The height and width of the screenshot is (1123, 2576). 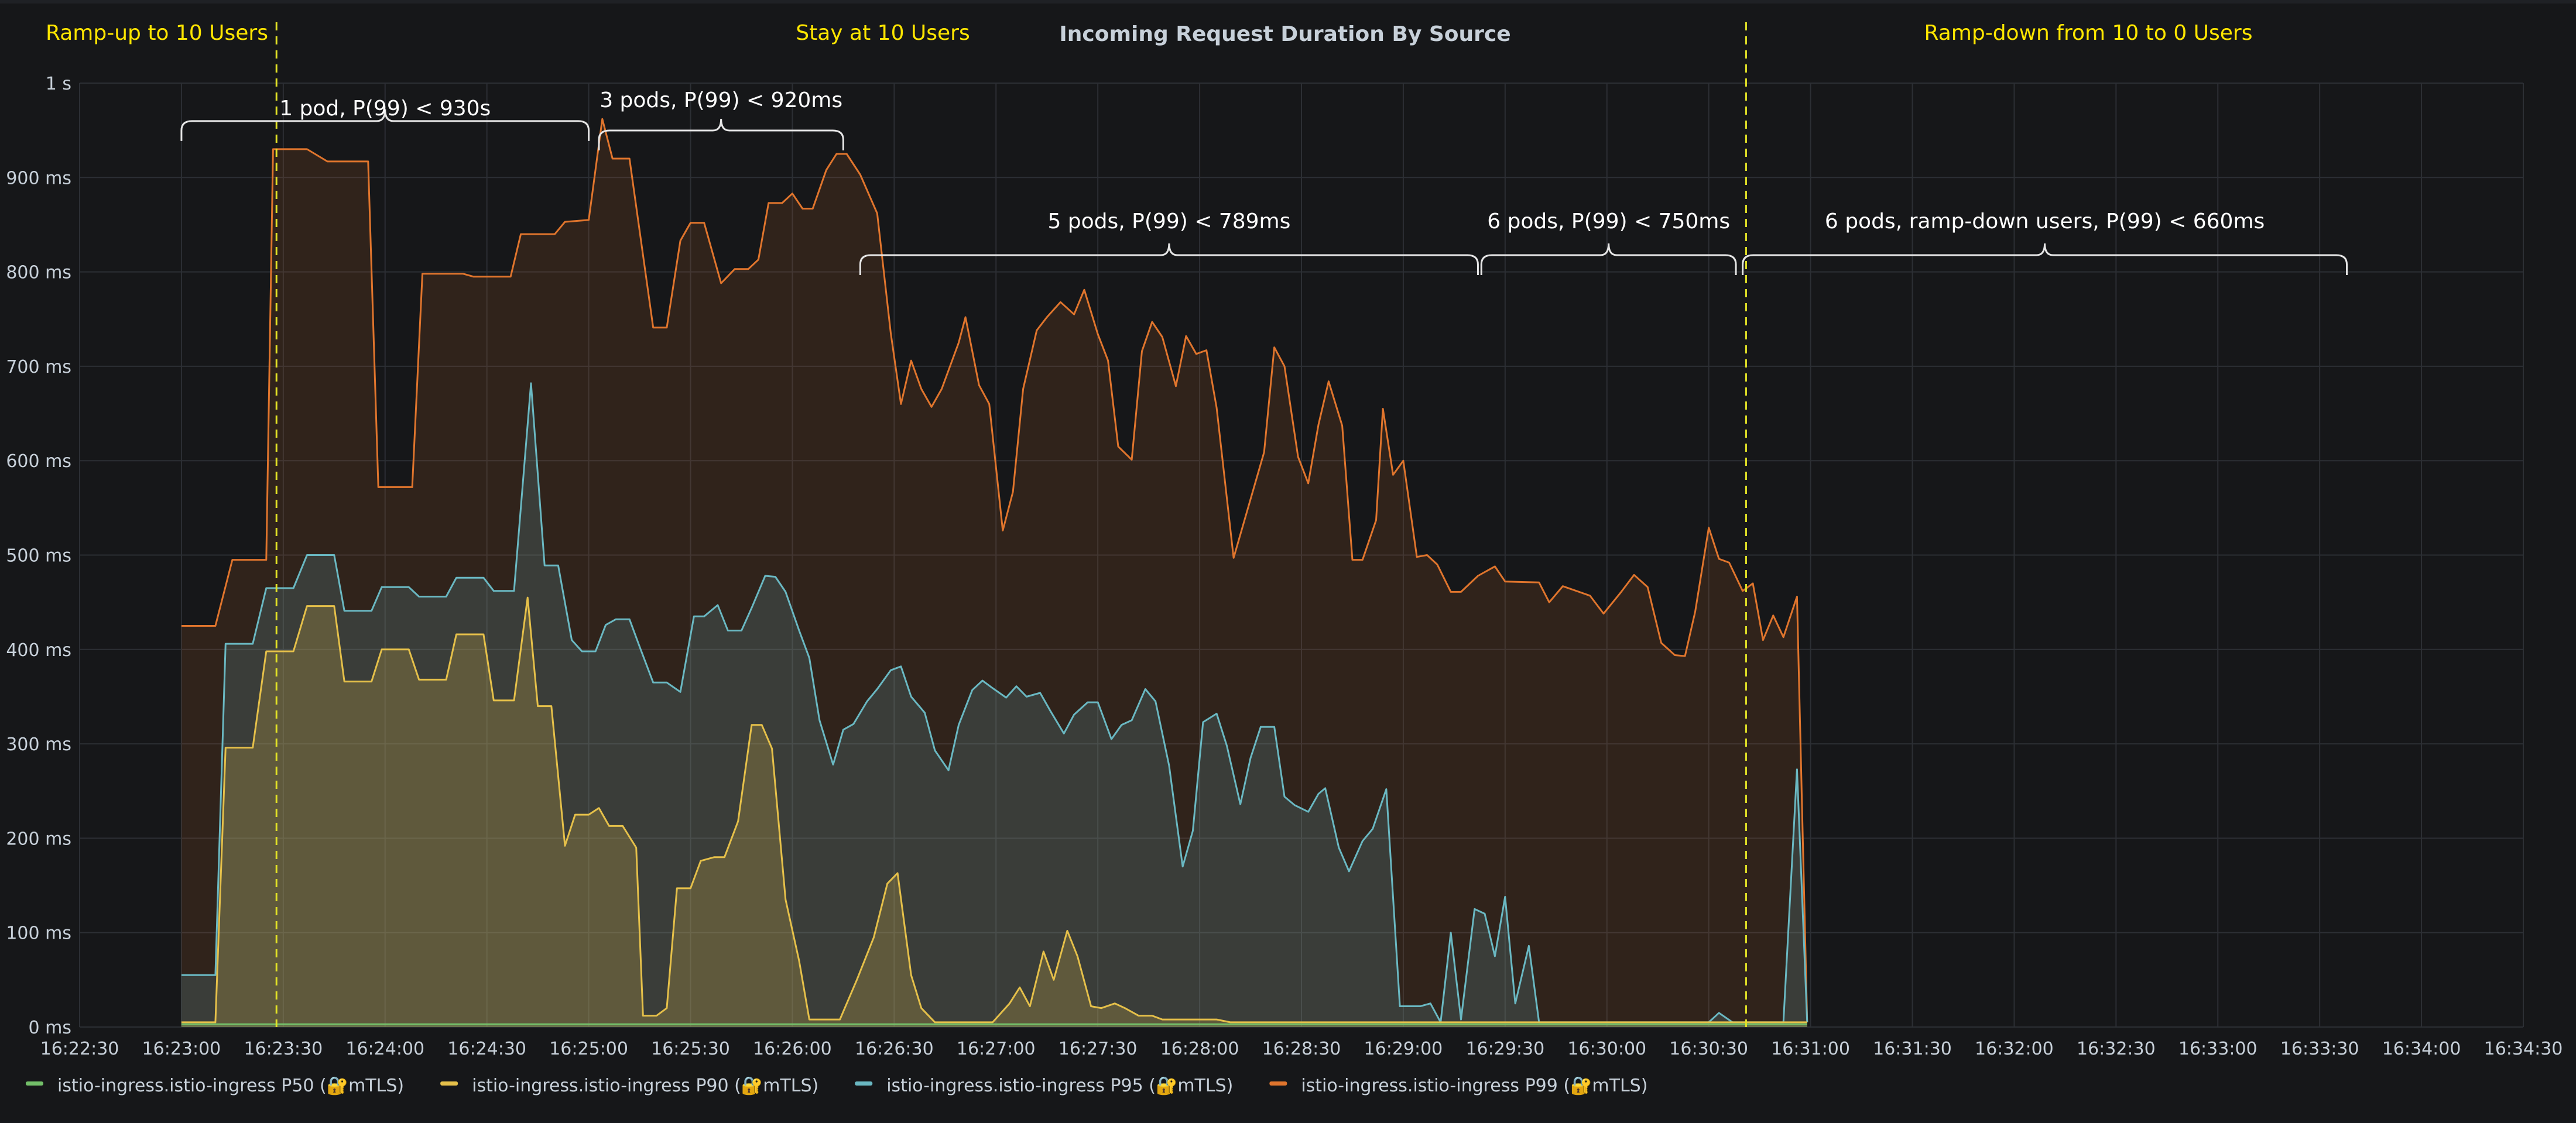 What do you see at coordinates (58, 84) in the screenshot?
I see `y-tick-label: 1 s` at bounding box center [58, 84].